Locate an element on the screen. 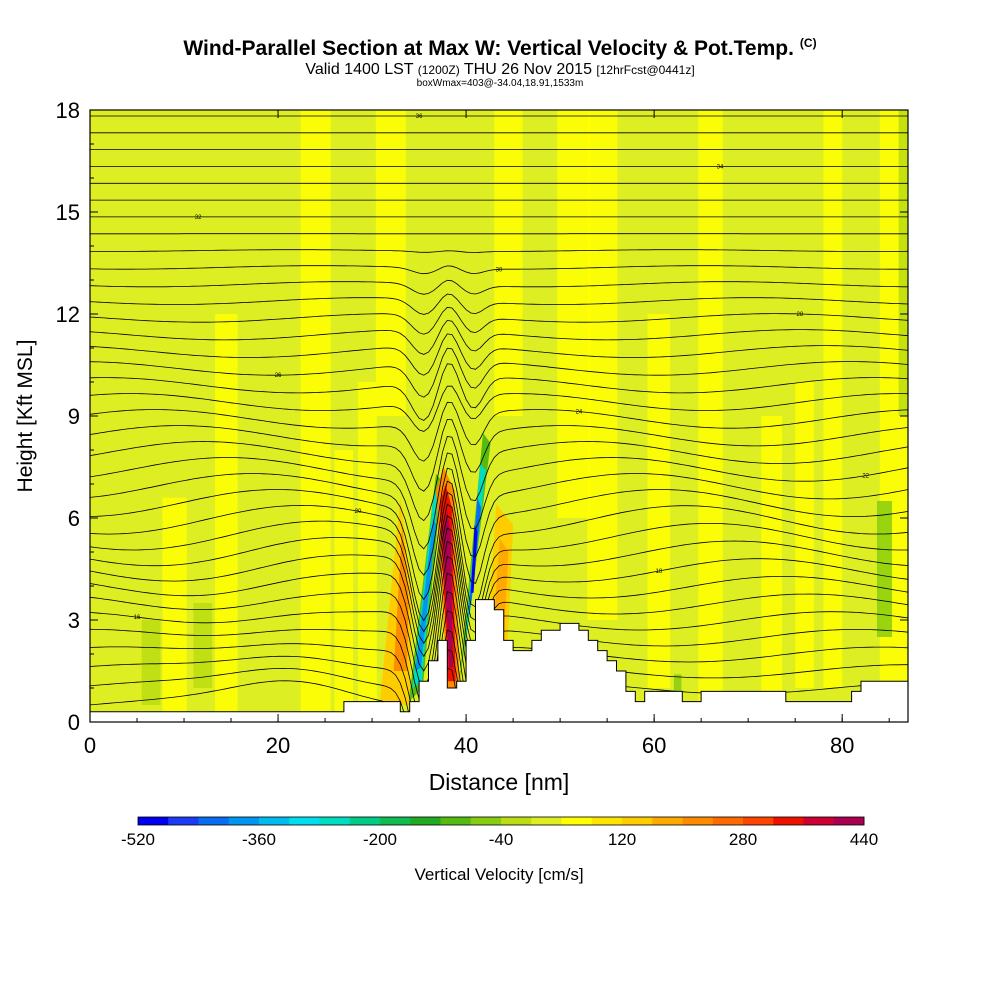 The width and height of the screenshot is (1000, 1000). colorbar-frame is located at coordinates (501, 821).